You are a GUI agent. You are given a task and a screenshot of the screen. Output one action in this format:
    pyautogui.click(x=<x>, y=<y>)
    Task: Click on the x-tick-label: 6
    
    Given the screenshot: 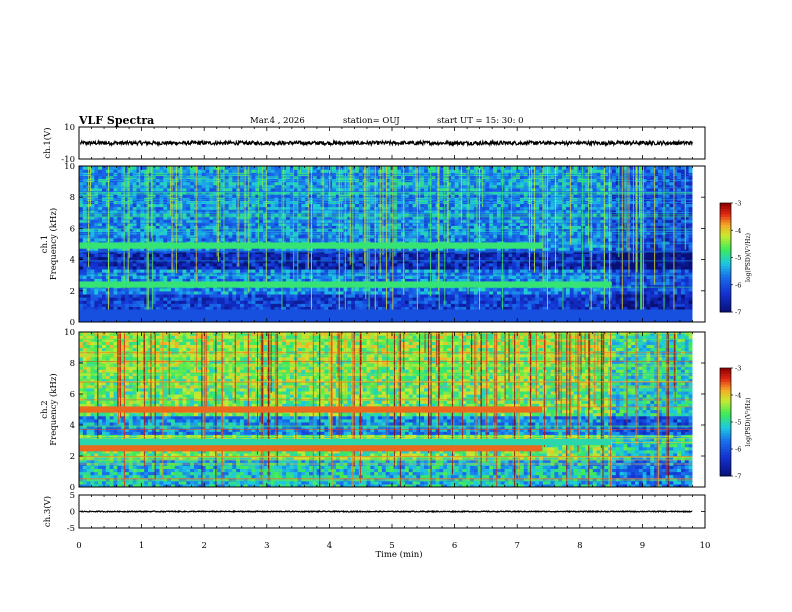 What is the action you would take?
    pyautogui.click(x=454, y=546)
    